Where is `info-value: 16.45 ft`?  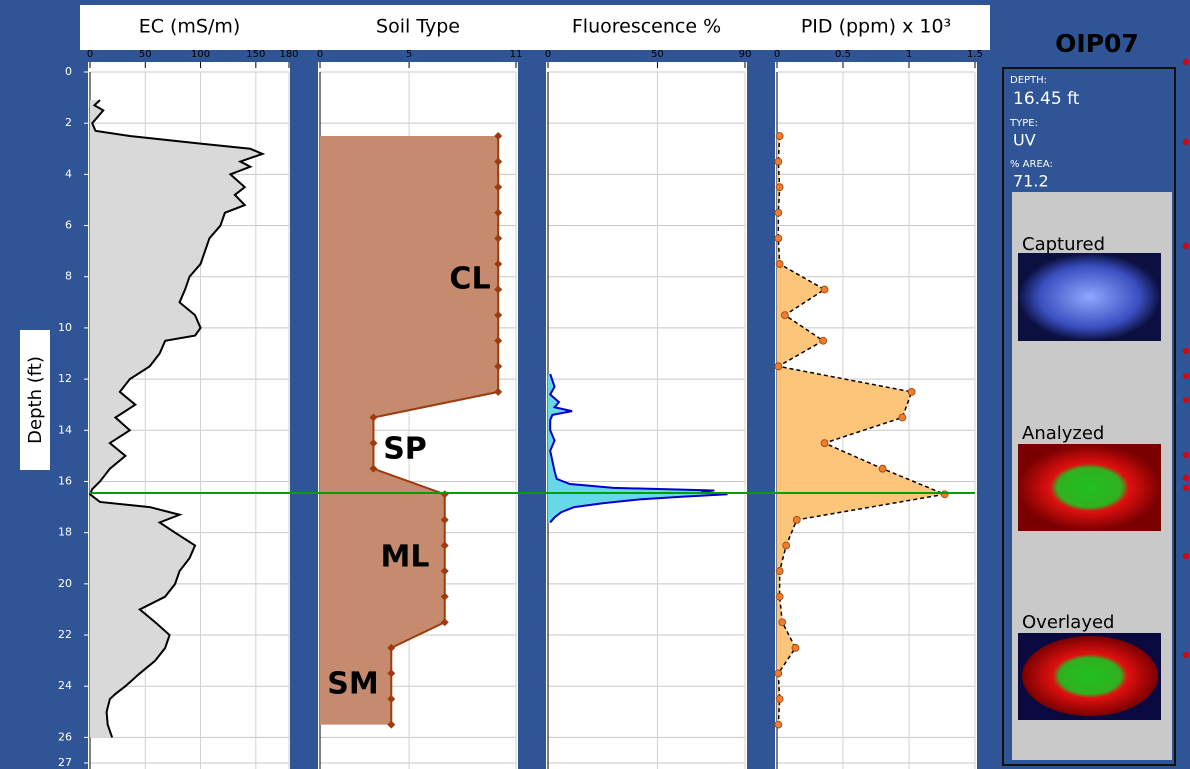
info-value: 16.45 ft is located at coordinates (1046, 99).